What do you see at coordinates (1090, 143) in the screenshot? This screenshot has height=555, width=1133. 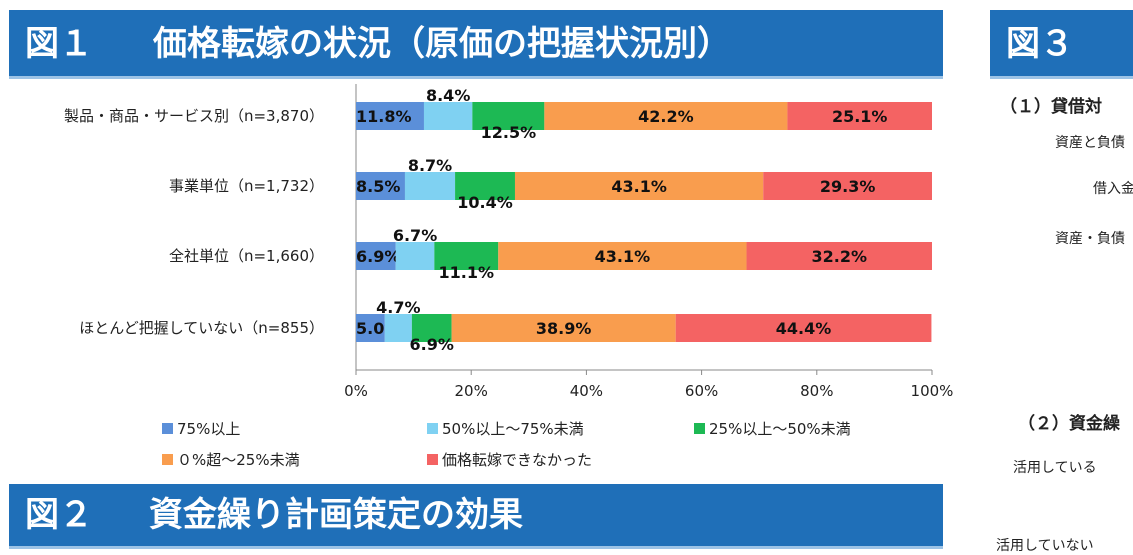 I see `side-text-1: 資産と負債` at bounding box center [1090, 143].